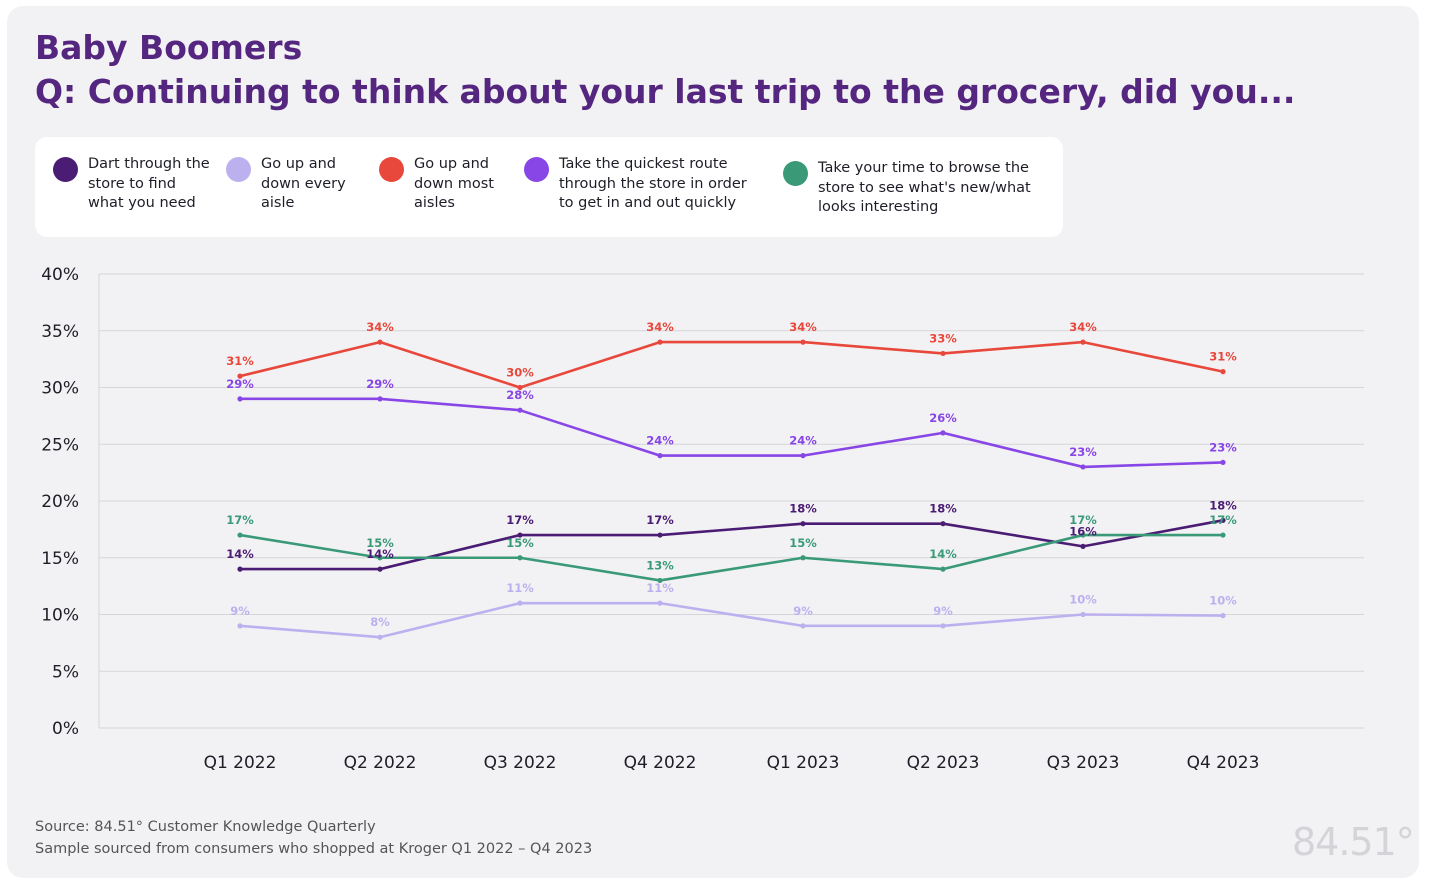  What do you see at coordinates (60, 332) in the screenshot?
I see `y-tick-label: 35%` at bounding box center [60, 332].